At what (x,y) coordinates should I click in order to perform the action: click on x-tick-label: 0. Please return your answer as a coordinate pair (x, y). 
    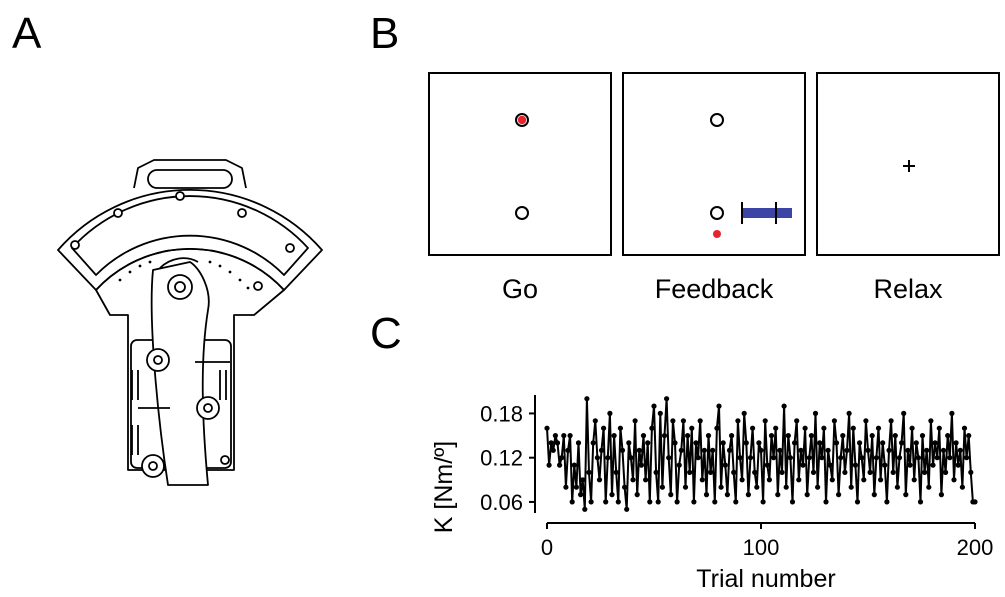
    Looking at the image, I should click on (547, 547).